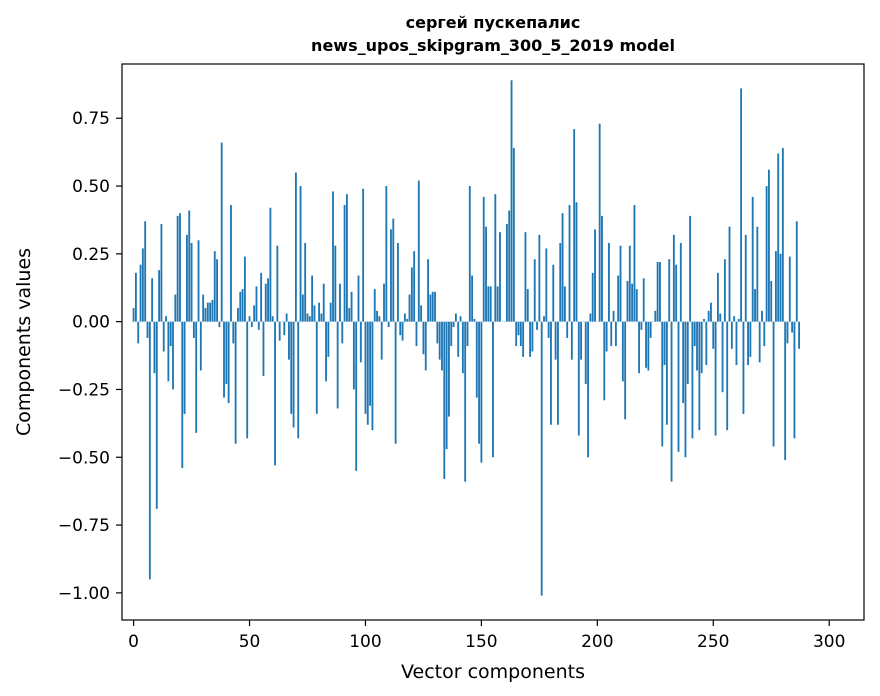  Describe the element at coordinates (91, 255) in the screenshot. I see `y-tick-label: 0.25` at that location.